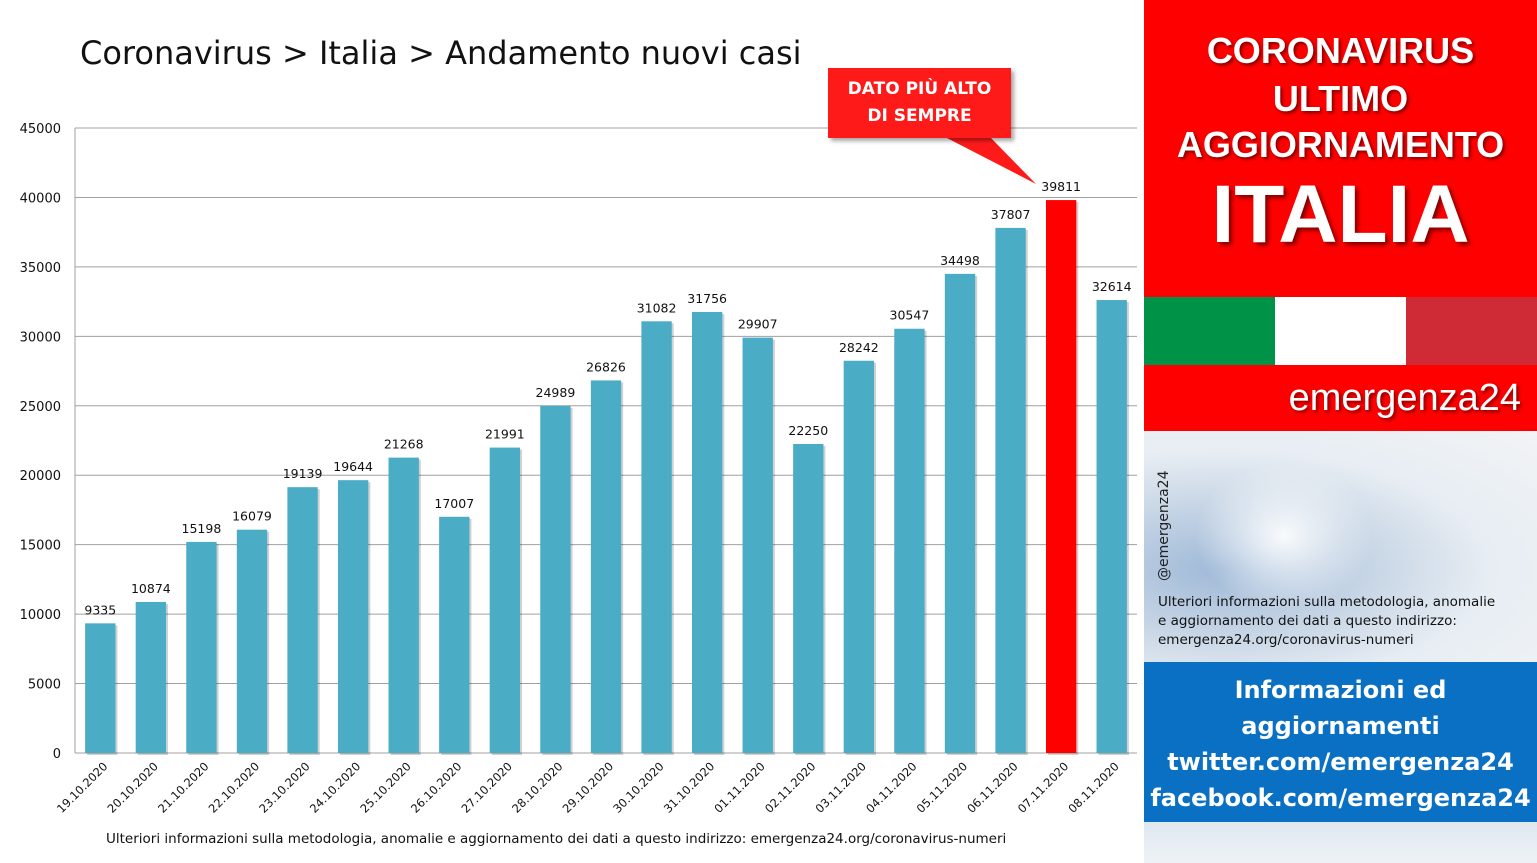  What do you see at coordinates (1286, 640) in the screenshot?
I see `info-line-3: emergenza24.org/coronavirus-numeri` at bounding box center [1286, 640].